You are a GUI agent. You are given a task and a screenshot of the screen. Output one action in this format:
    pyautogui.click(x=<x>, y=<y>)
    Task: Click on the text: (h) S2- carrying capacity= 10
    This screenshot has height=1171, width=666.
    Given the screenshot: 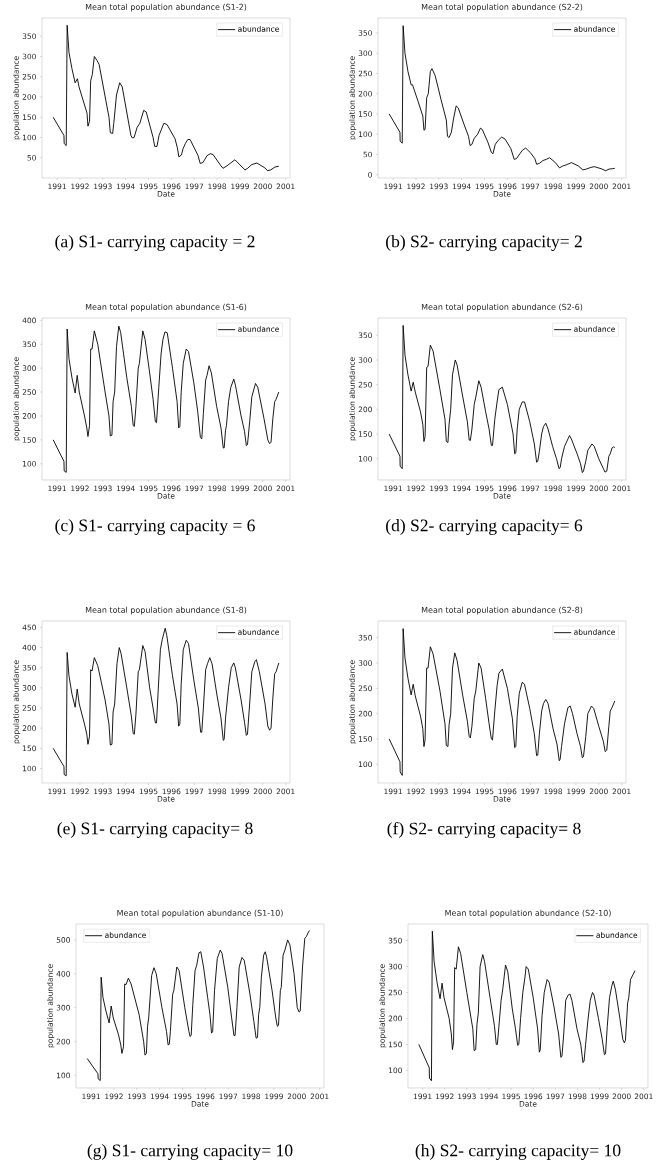 What is the action you would take?
    pyautogui.click(x=518, y=1152)
    